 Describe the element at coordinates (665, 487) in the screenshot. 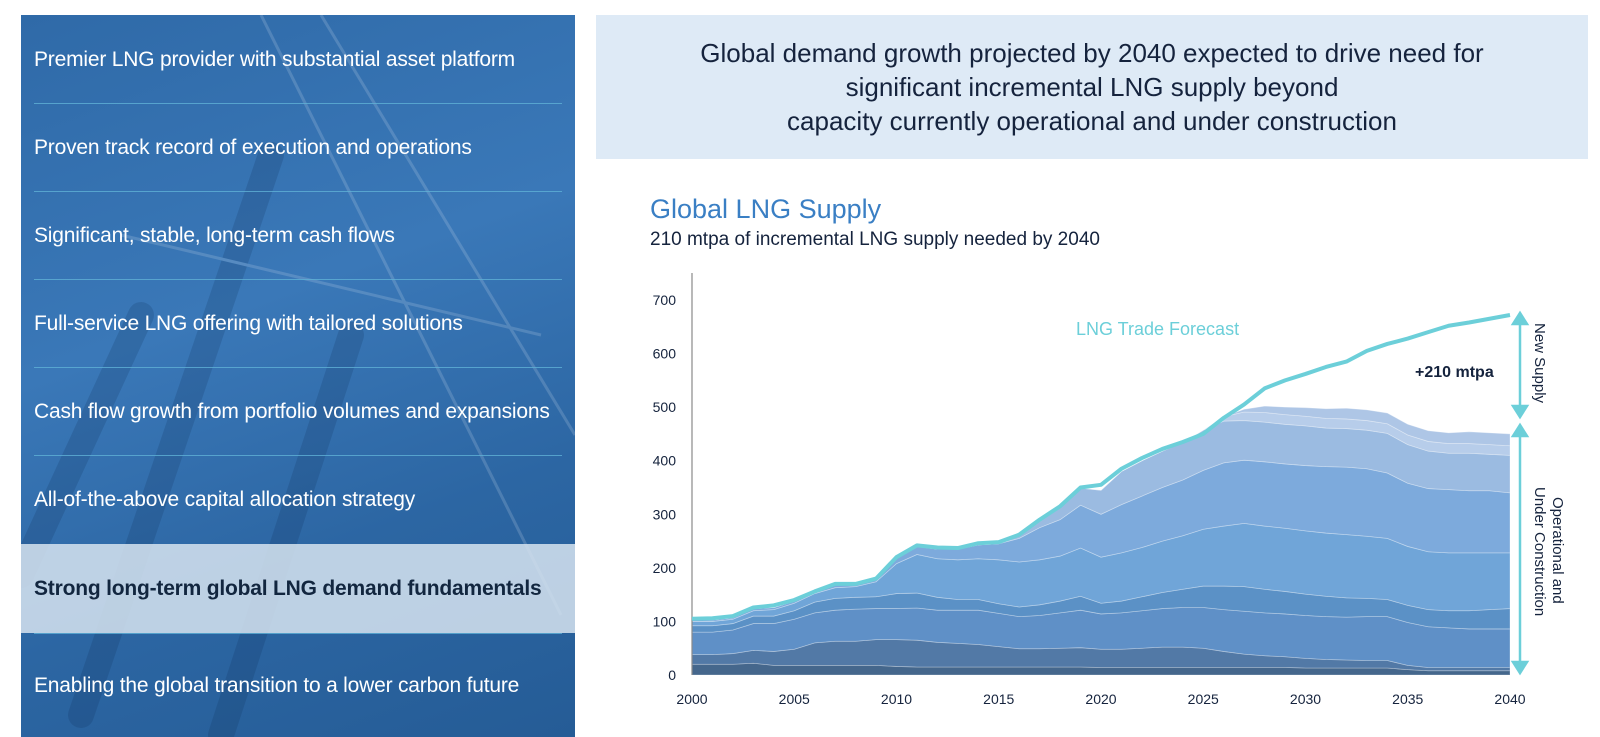

I see `y-tick-labels: 0 100 200 300 400 500 600 700` at that location.